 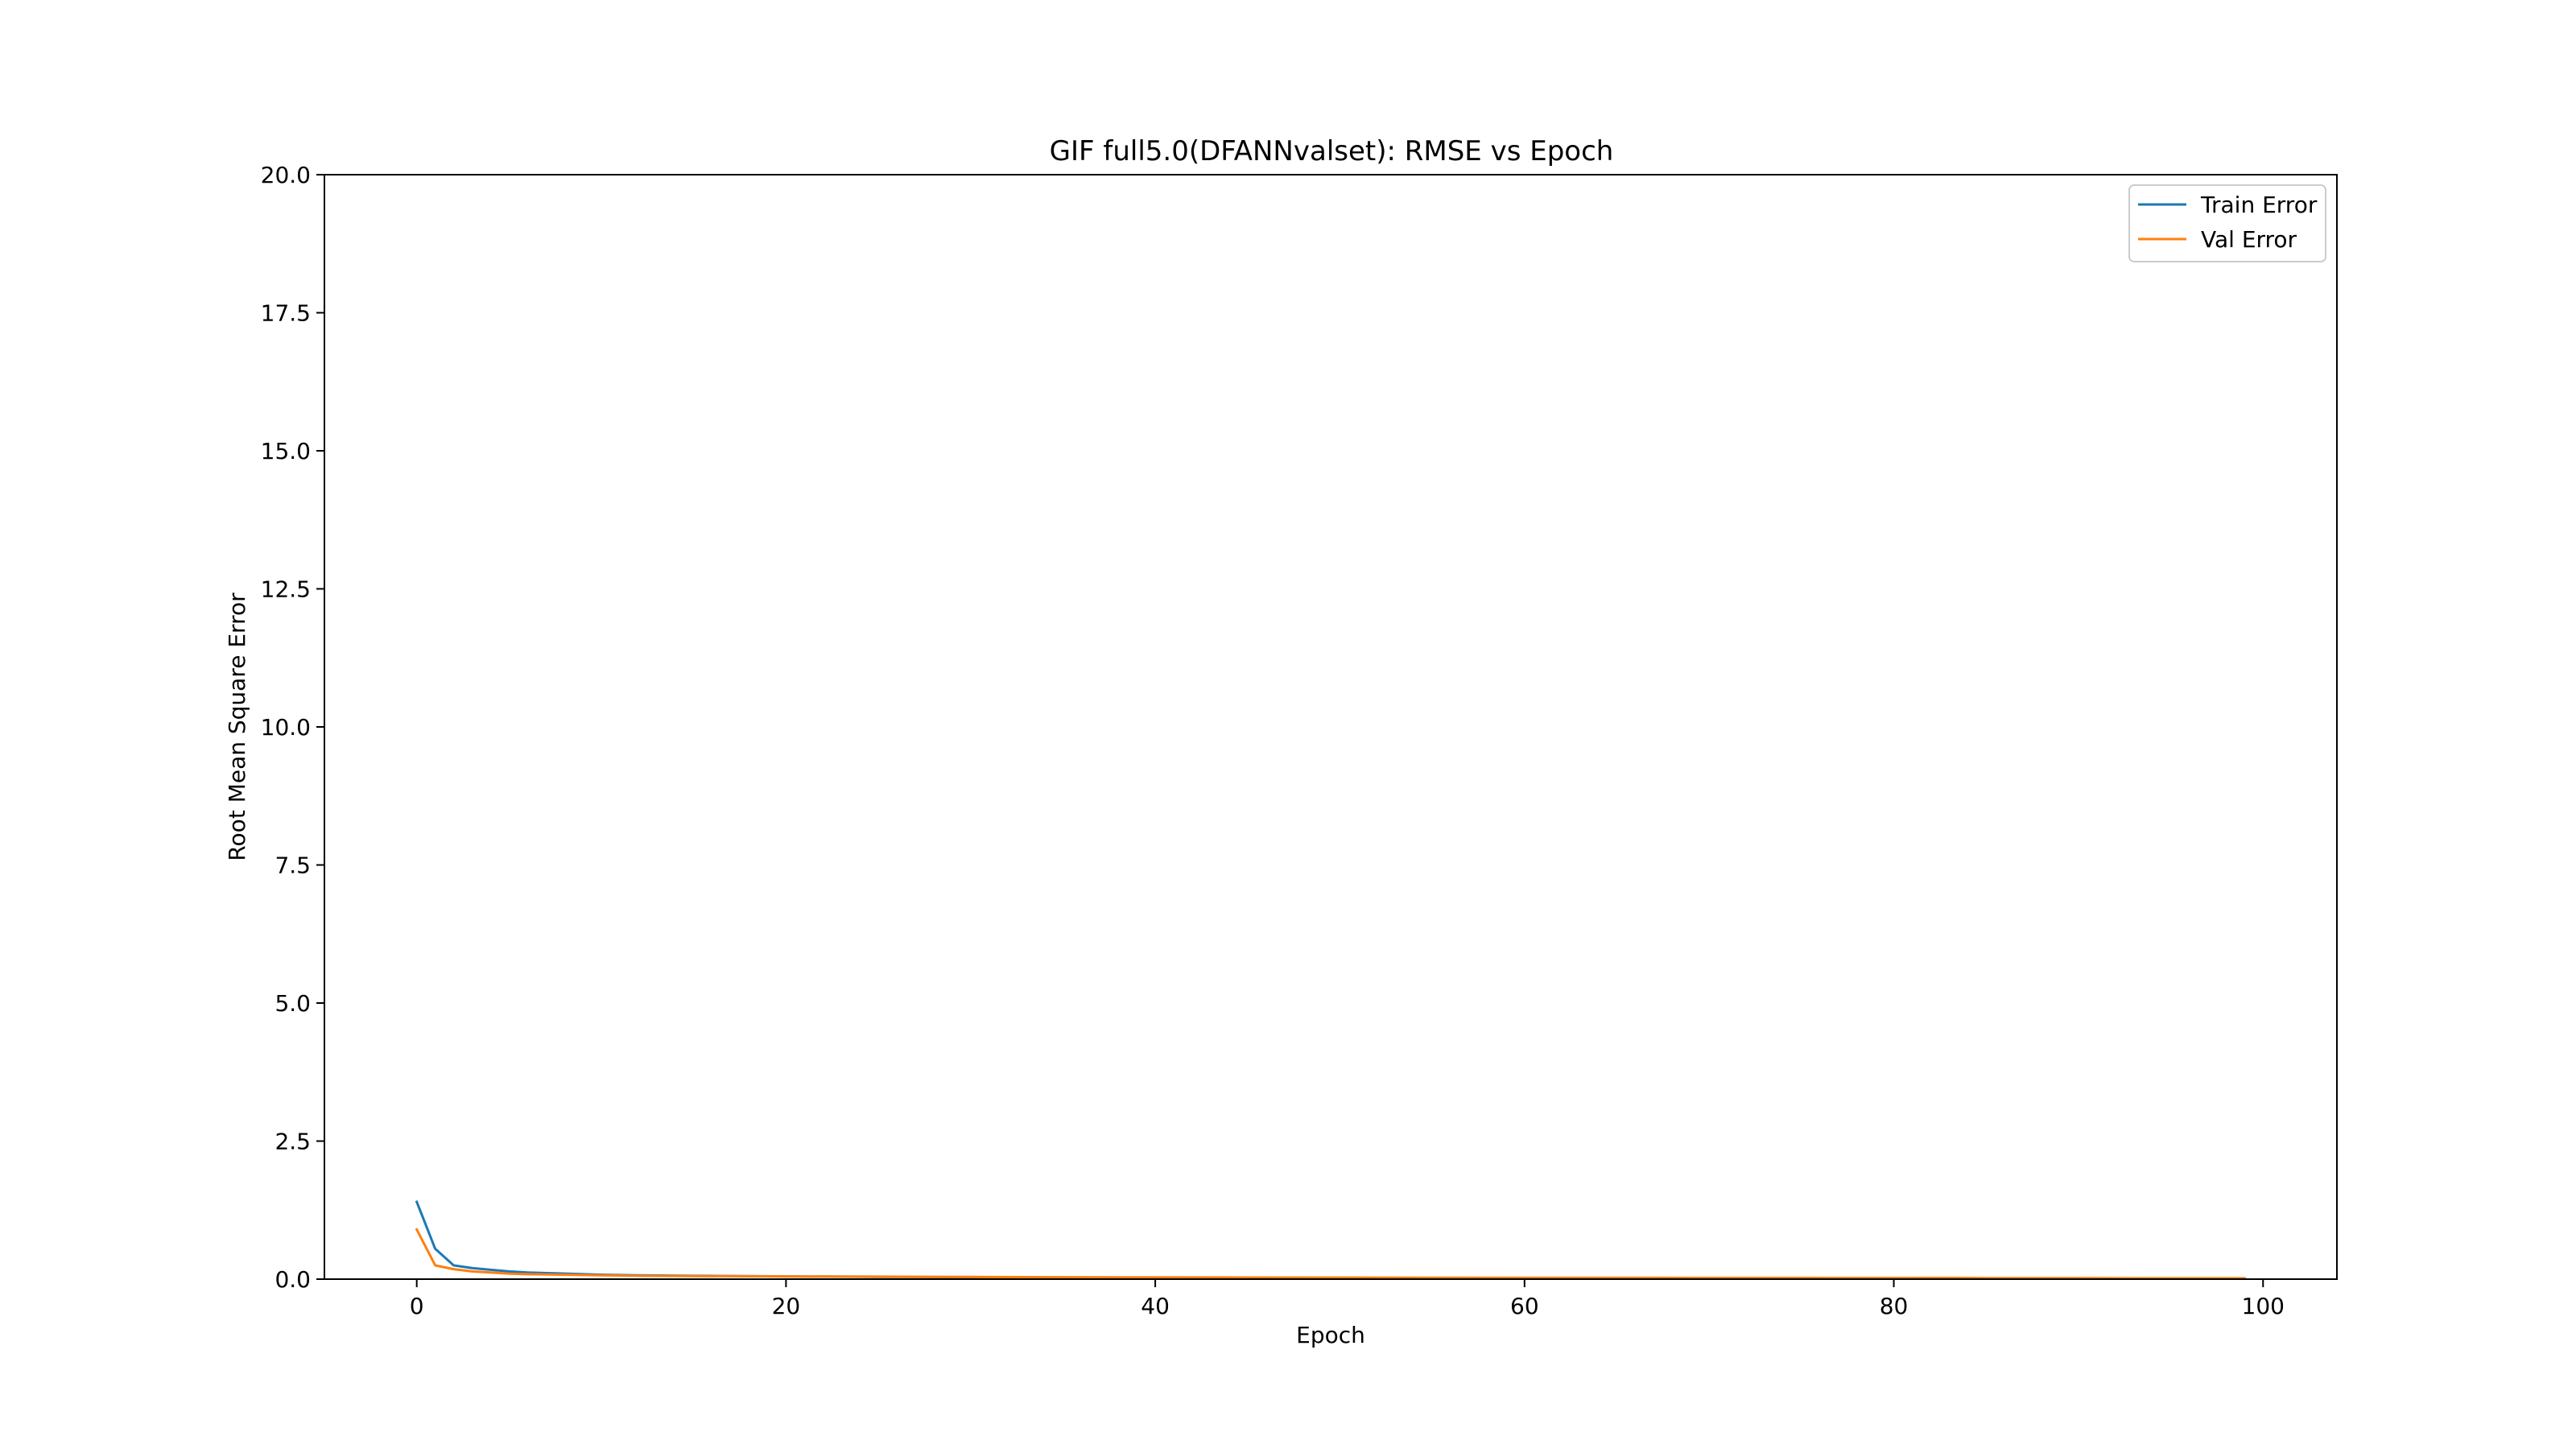 What do you see at coordinates (1155, 1306) in the screenshot?
I see `x-tick-label: 40` at bounding box center [1155, 1306].